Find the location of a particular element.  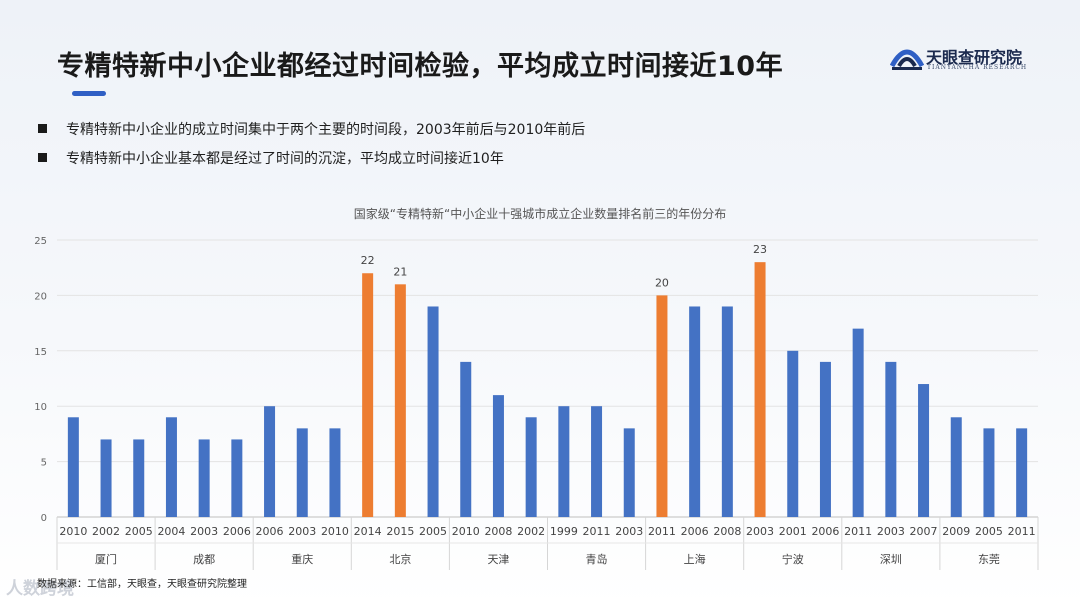

data-source-note: 数据来源：工信部，天眼查，天眼查研究院整理 is located at coordinates (142, 584).